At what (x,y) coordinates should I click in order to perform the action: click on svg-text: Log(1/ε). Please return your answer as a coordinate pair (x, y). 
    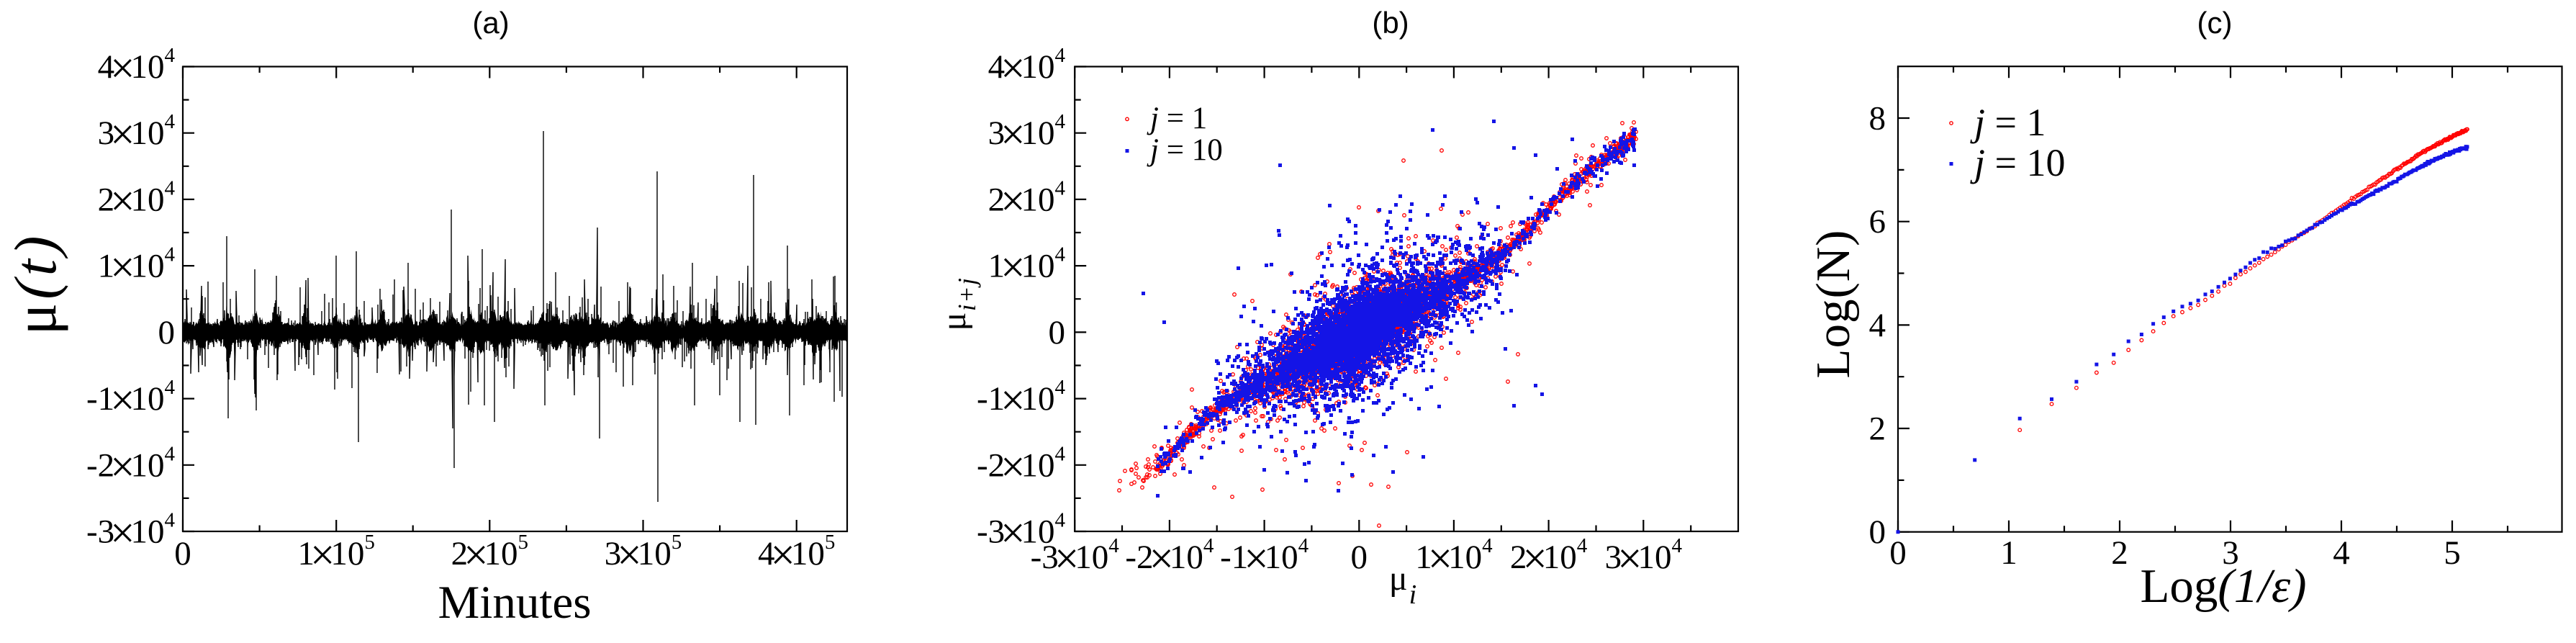
    Looking at the image, I should click on (2223, 586).